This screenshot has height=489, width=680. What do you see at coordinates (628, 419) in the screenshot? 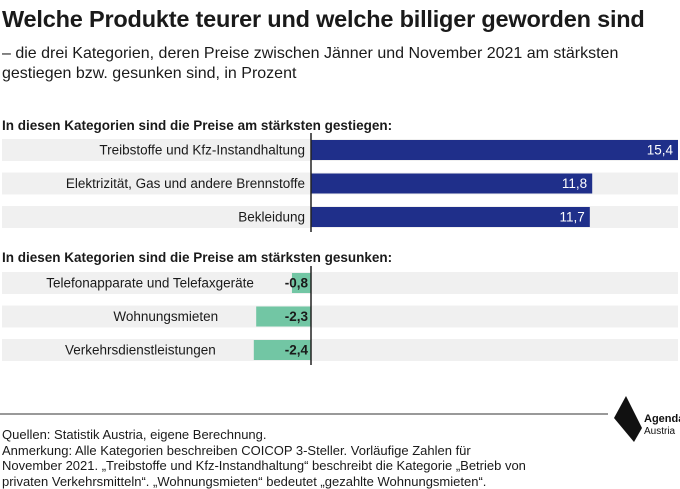
I see `agenda-austria-logo-icon` at bounding box center [628, 419].